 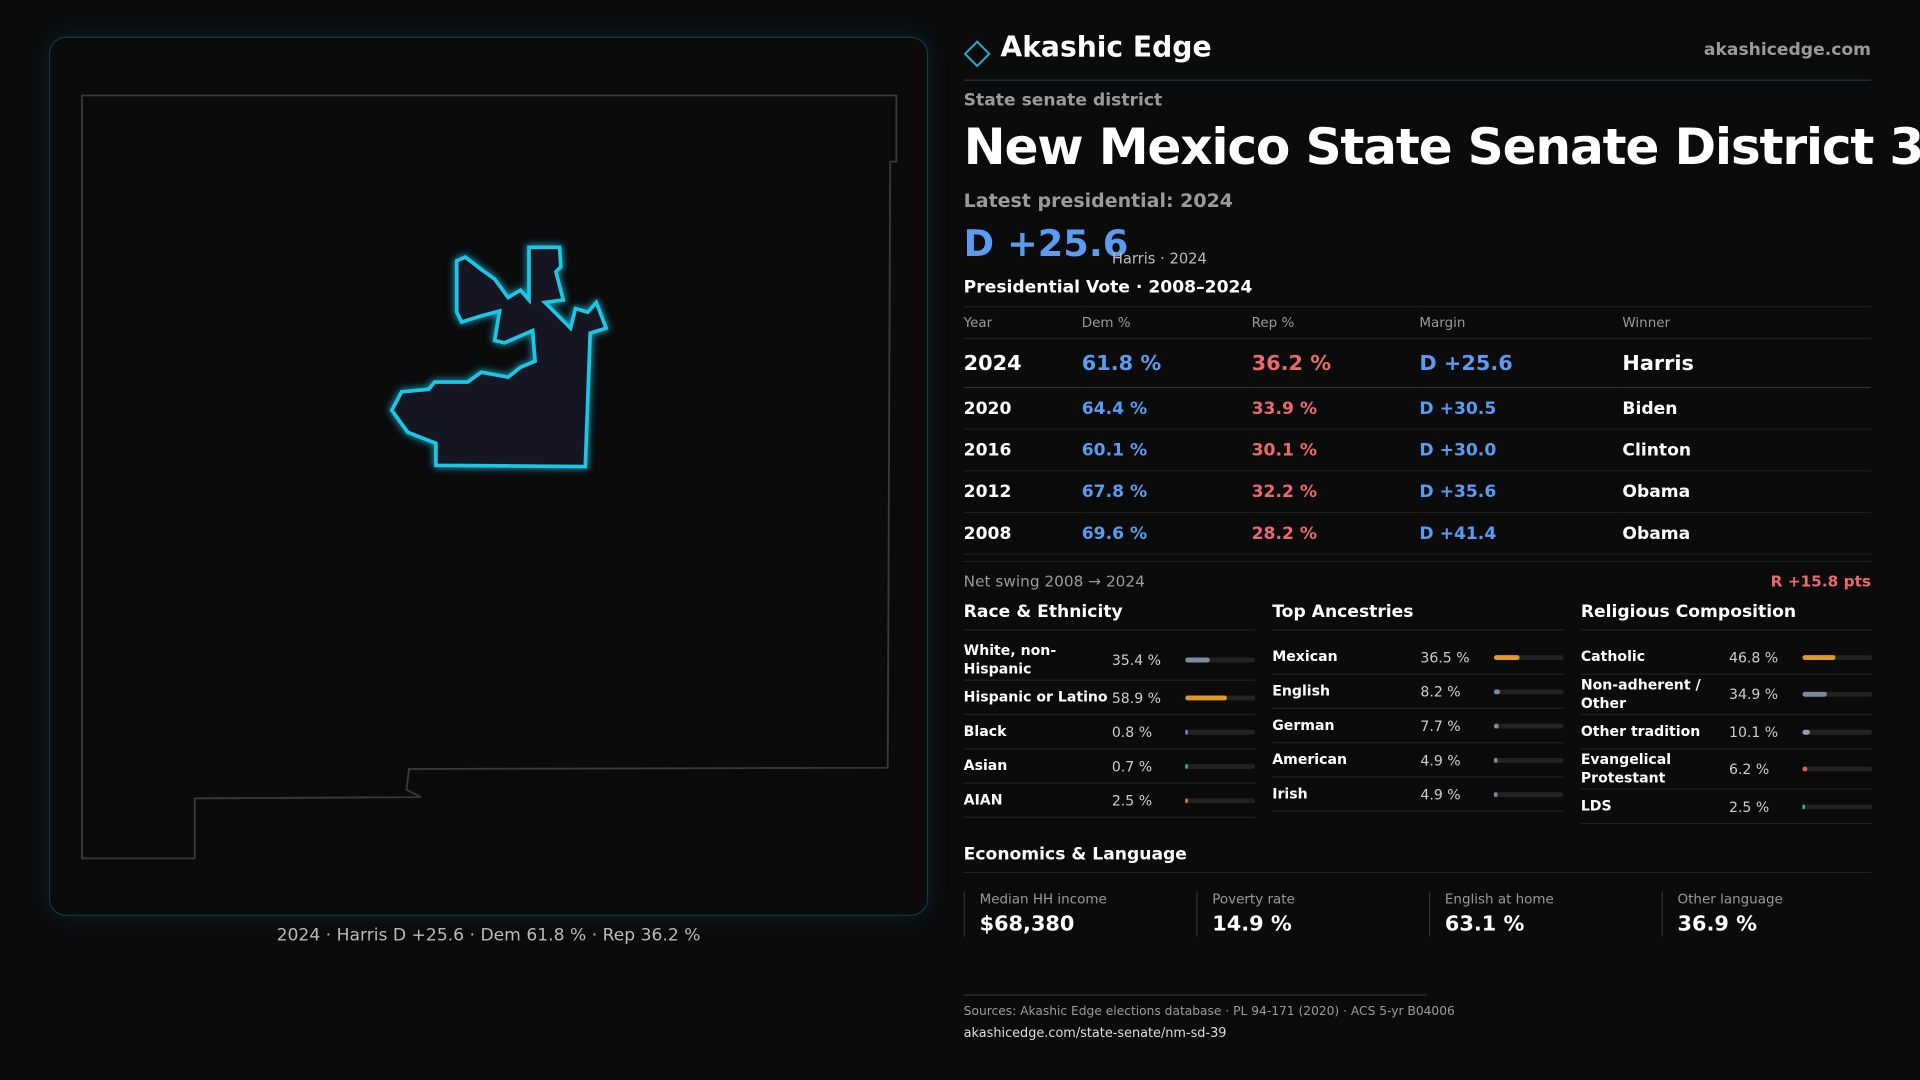 I want to click on row-name: Non-adherent / Other, so click(x=1640, y=693).